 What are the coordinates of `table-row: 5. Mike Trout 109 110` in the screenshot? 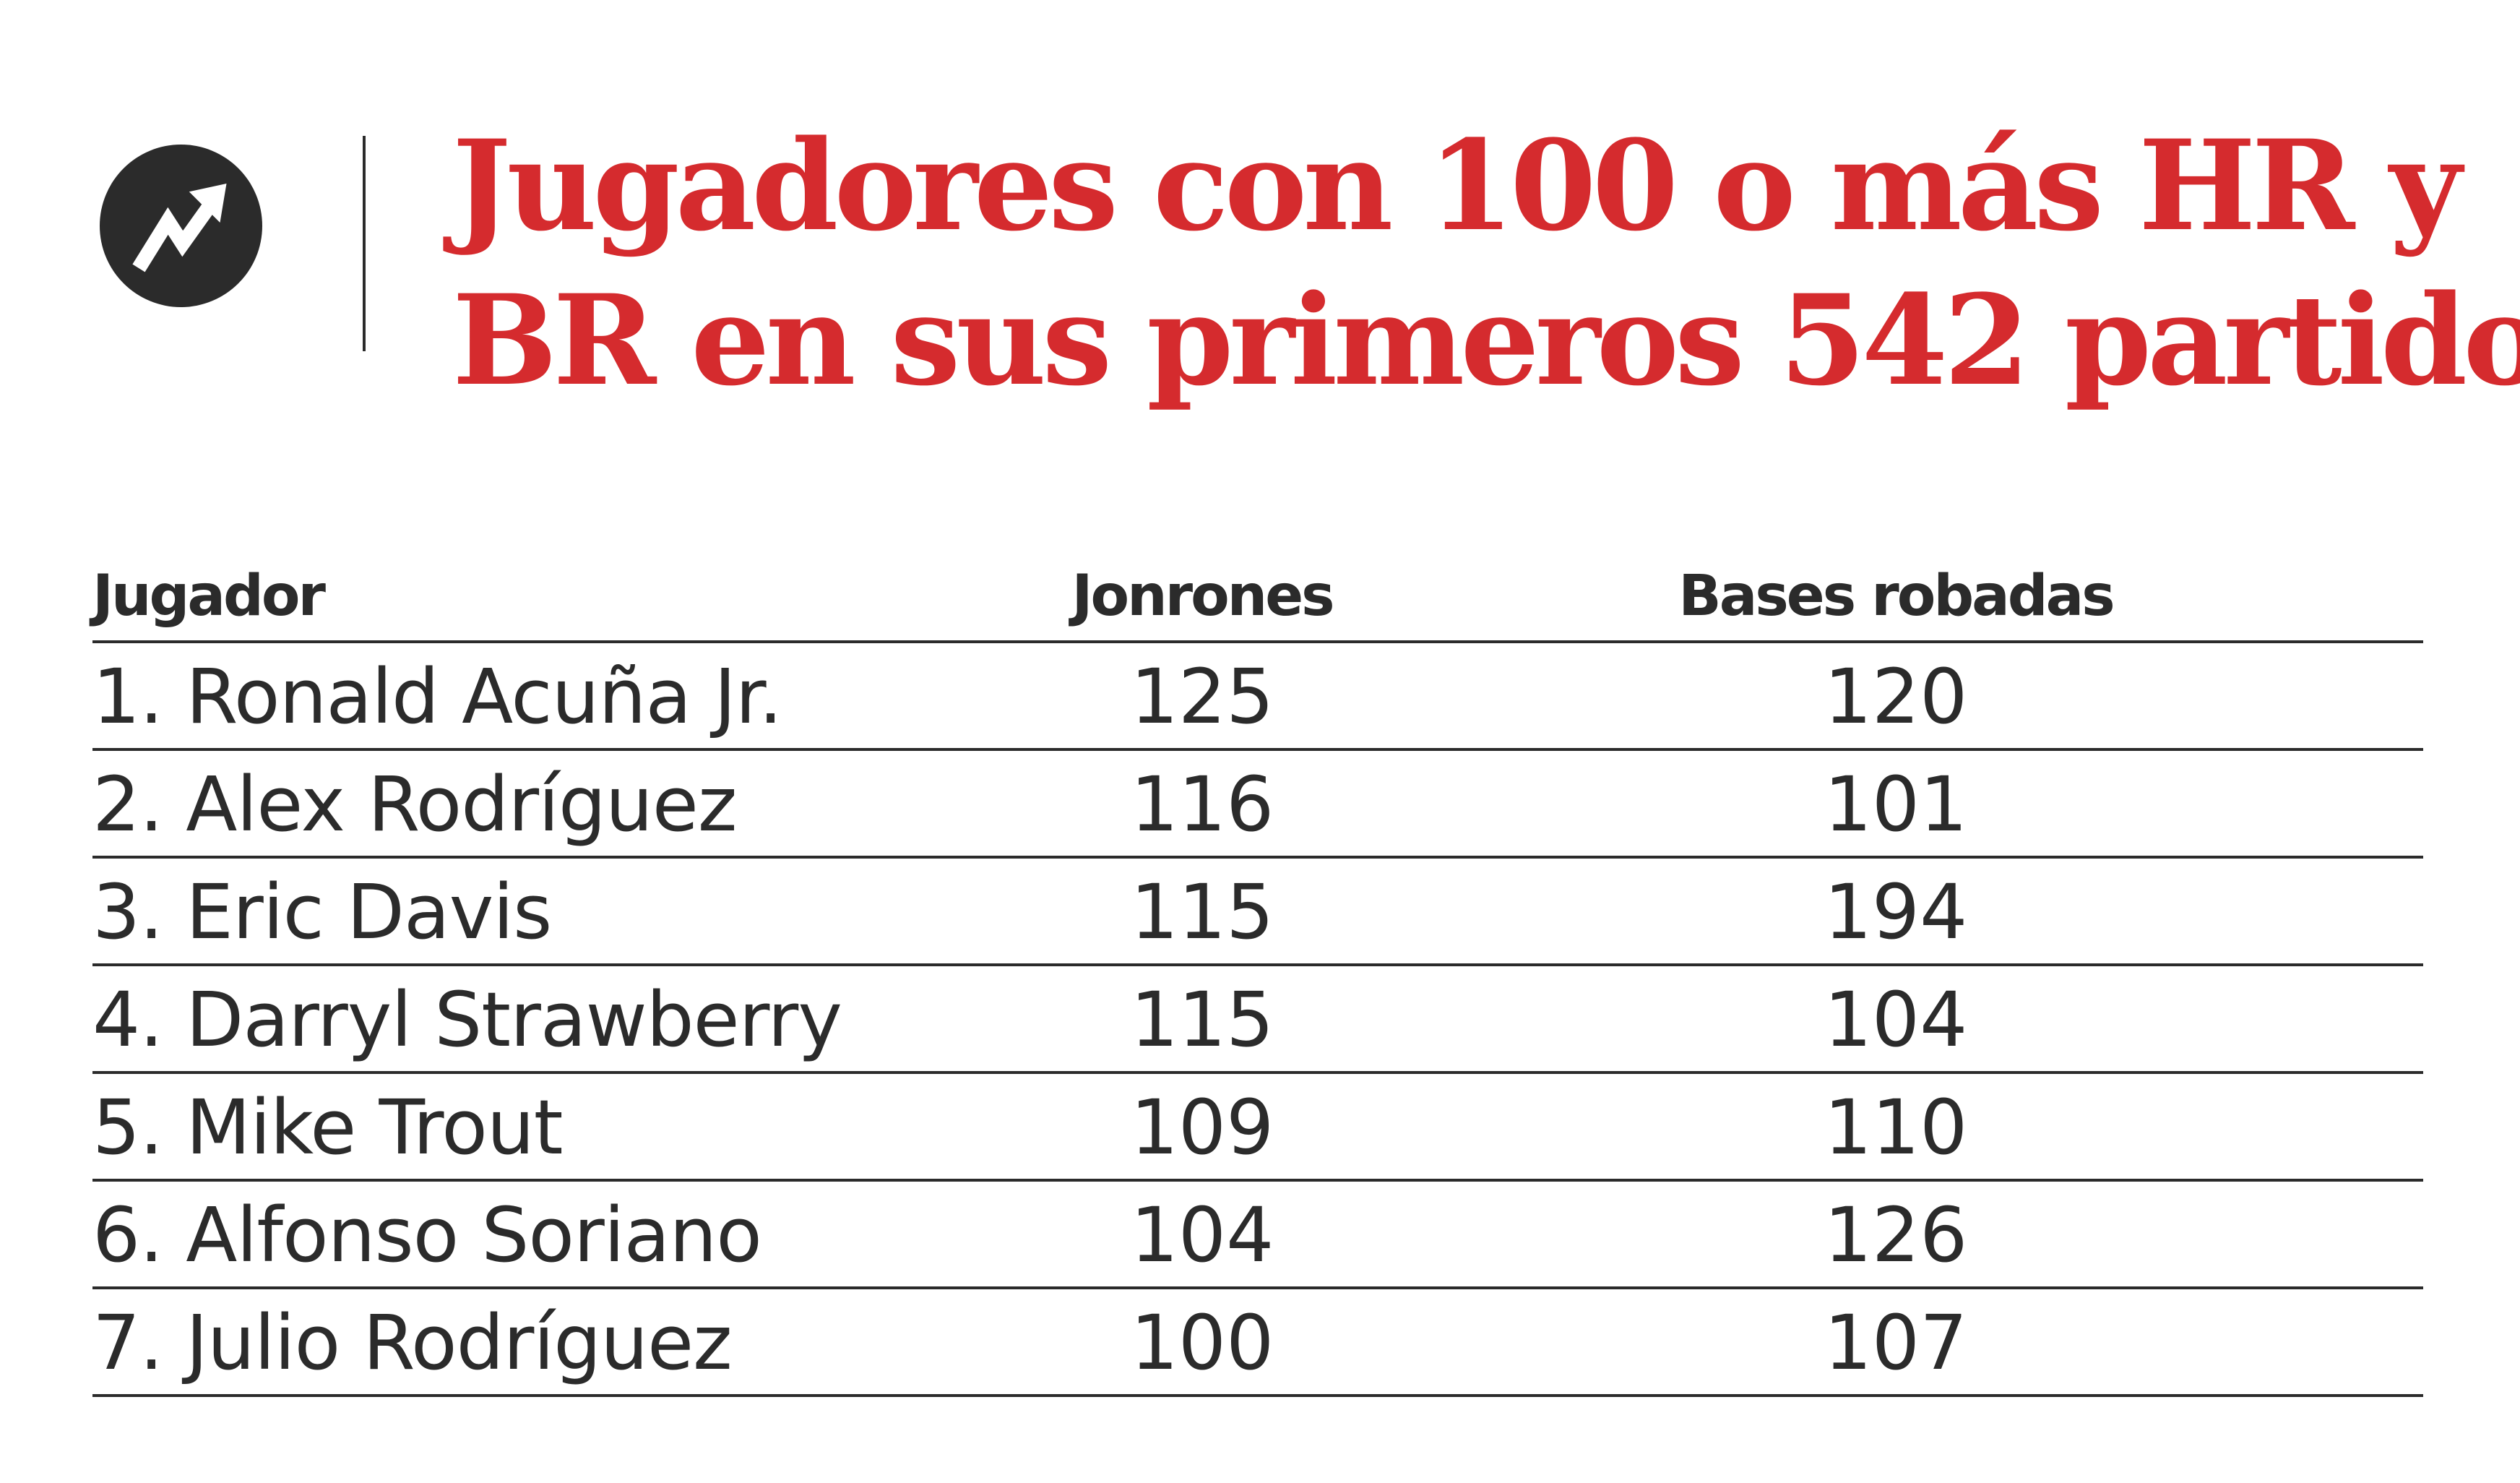 It's located at (1257, 1128).